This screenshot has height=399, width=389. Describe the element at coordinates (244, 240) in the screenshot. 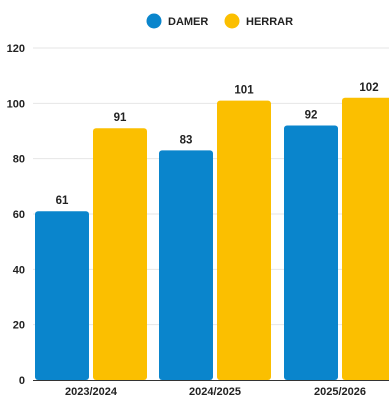

I see `bar-herrar-2024-2025` at that location.